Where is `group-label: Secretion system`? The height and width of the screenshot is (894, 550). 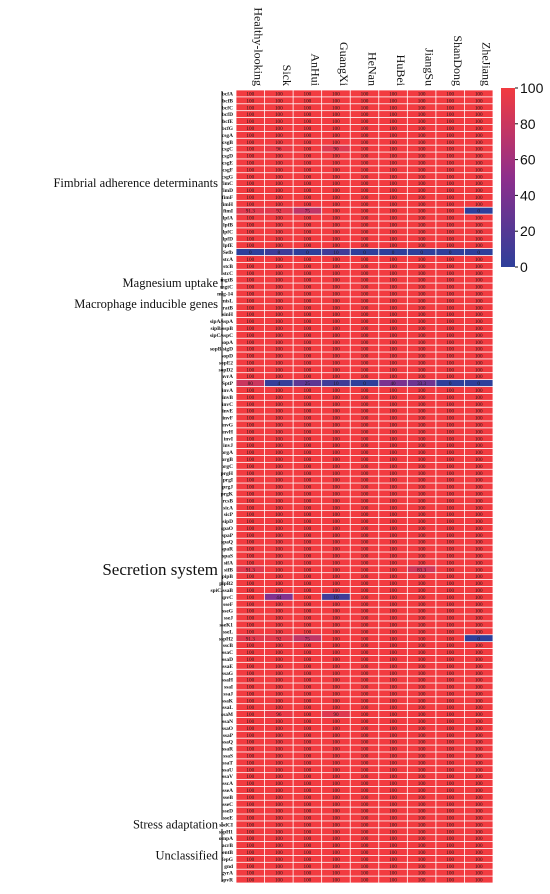 group-label: Secretion system is located at coordinates (160, 569).